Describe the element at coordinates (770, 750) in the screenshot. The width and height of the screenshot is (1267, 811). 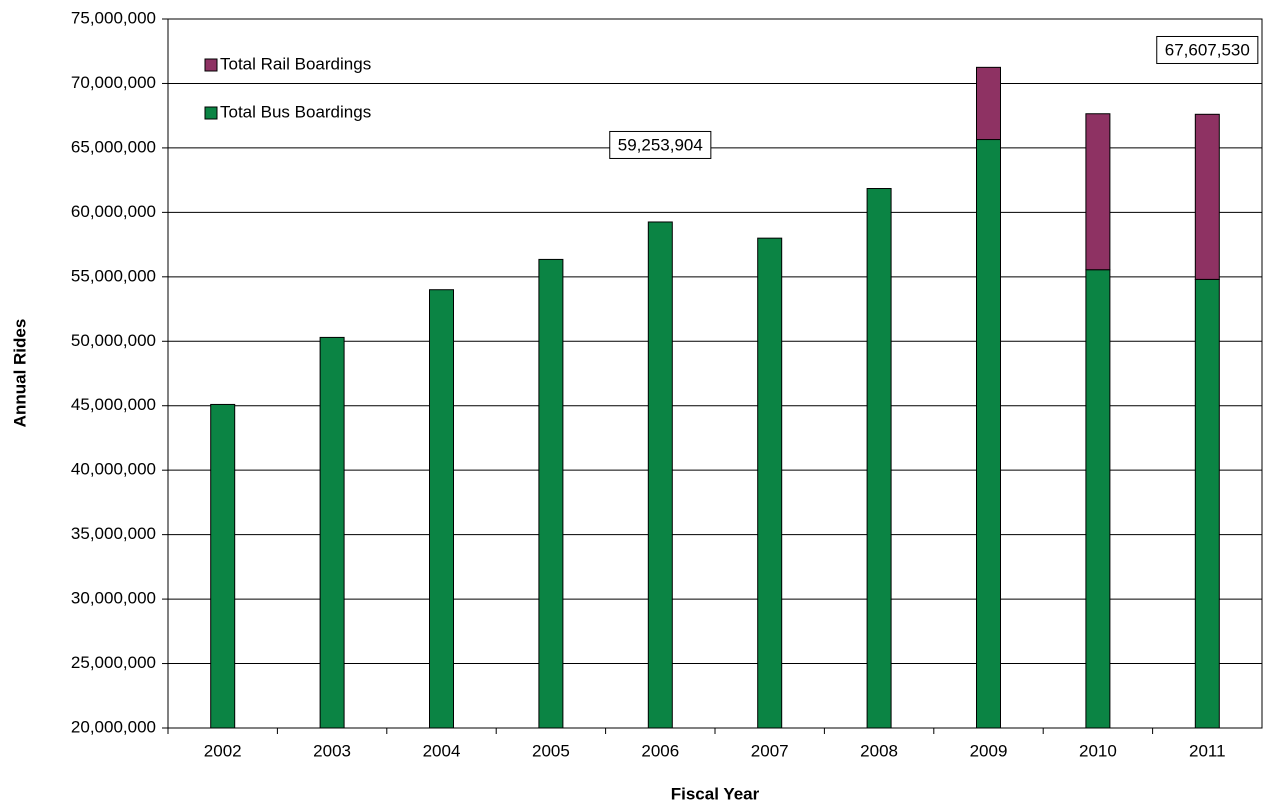
I see `x-tick-label: 2007` at that location.